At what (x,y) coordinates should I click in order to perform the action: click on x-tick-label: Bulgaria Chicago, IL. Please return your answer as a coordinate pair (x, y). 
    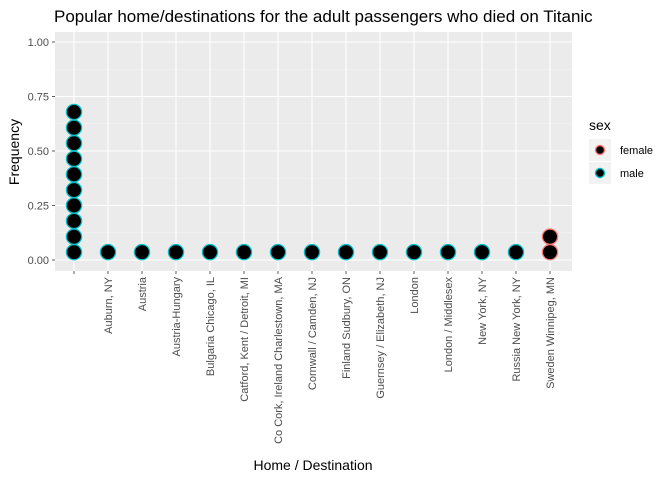
    Looking at the image, I should click on (211, 326).